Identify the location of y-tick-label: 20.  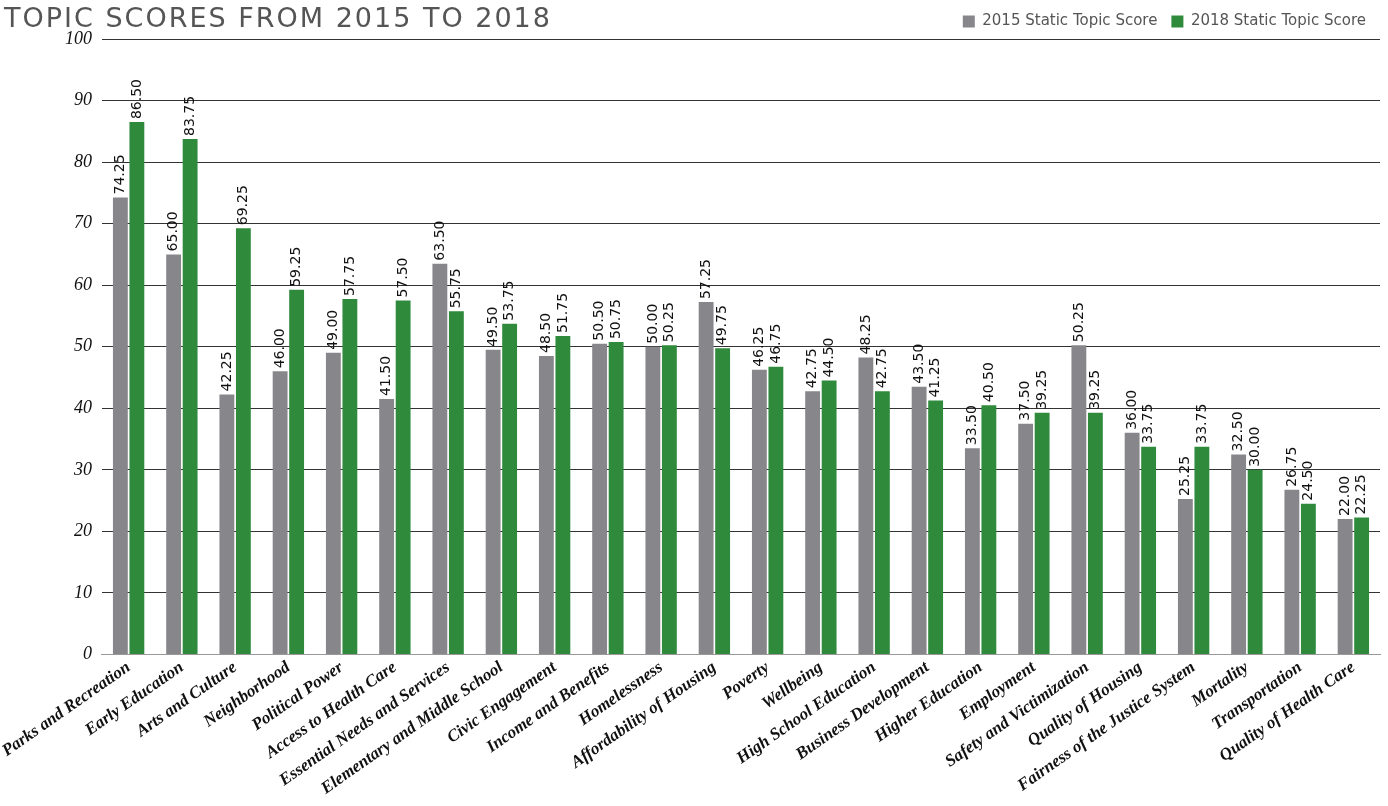
(83, 530).